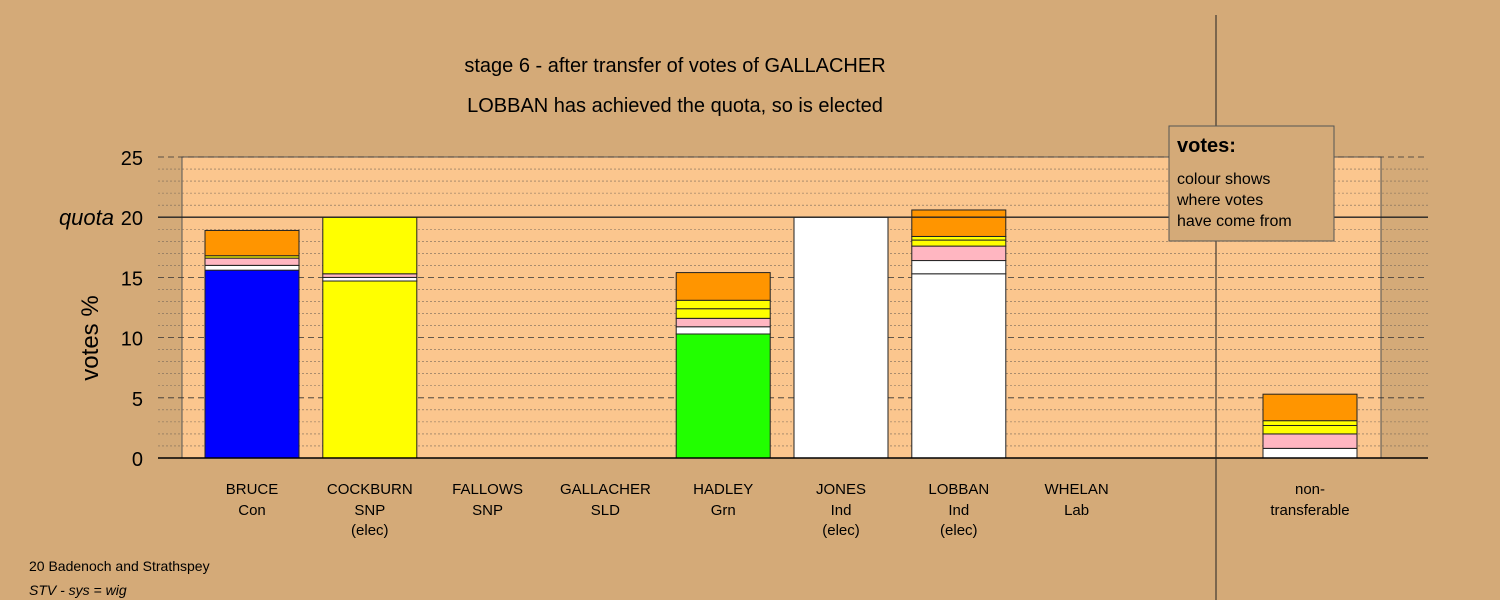  I want to click on y-tick-label: 0, so click(137, 460).